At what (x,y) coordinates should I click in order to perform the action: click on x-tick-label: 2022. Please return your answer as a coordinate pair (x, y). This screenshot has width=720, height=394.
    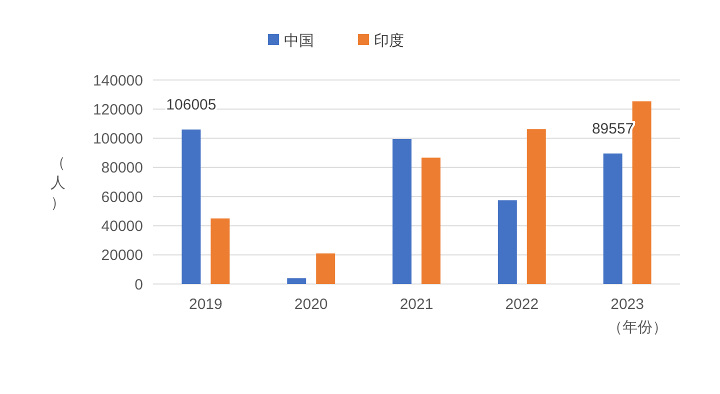
    Looking at the image, I should click on (522, 304).